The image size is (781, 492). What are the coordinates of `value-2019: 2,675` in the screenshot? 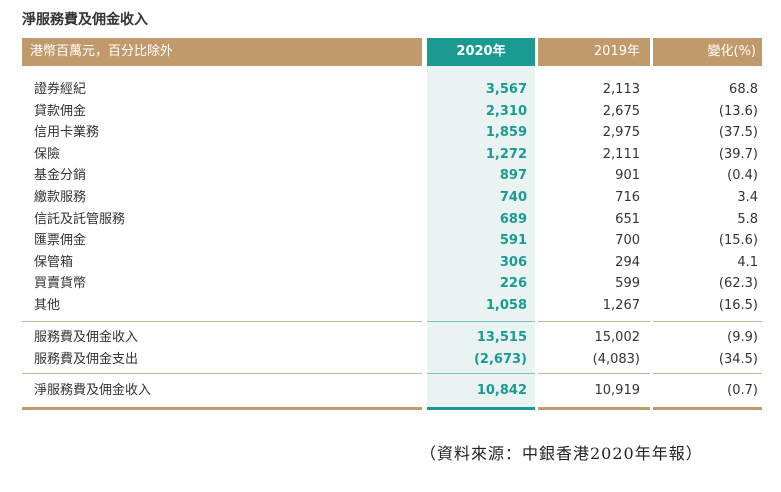 It's located at (621, 111).